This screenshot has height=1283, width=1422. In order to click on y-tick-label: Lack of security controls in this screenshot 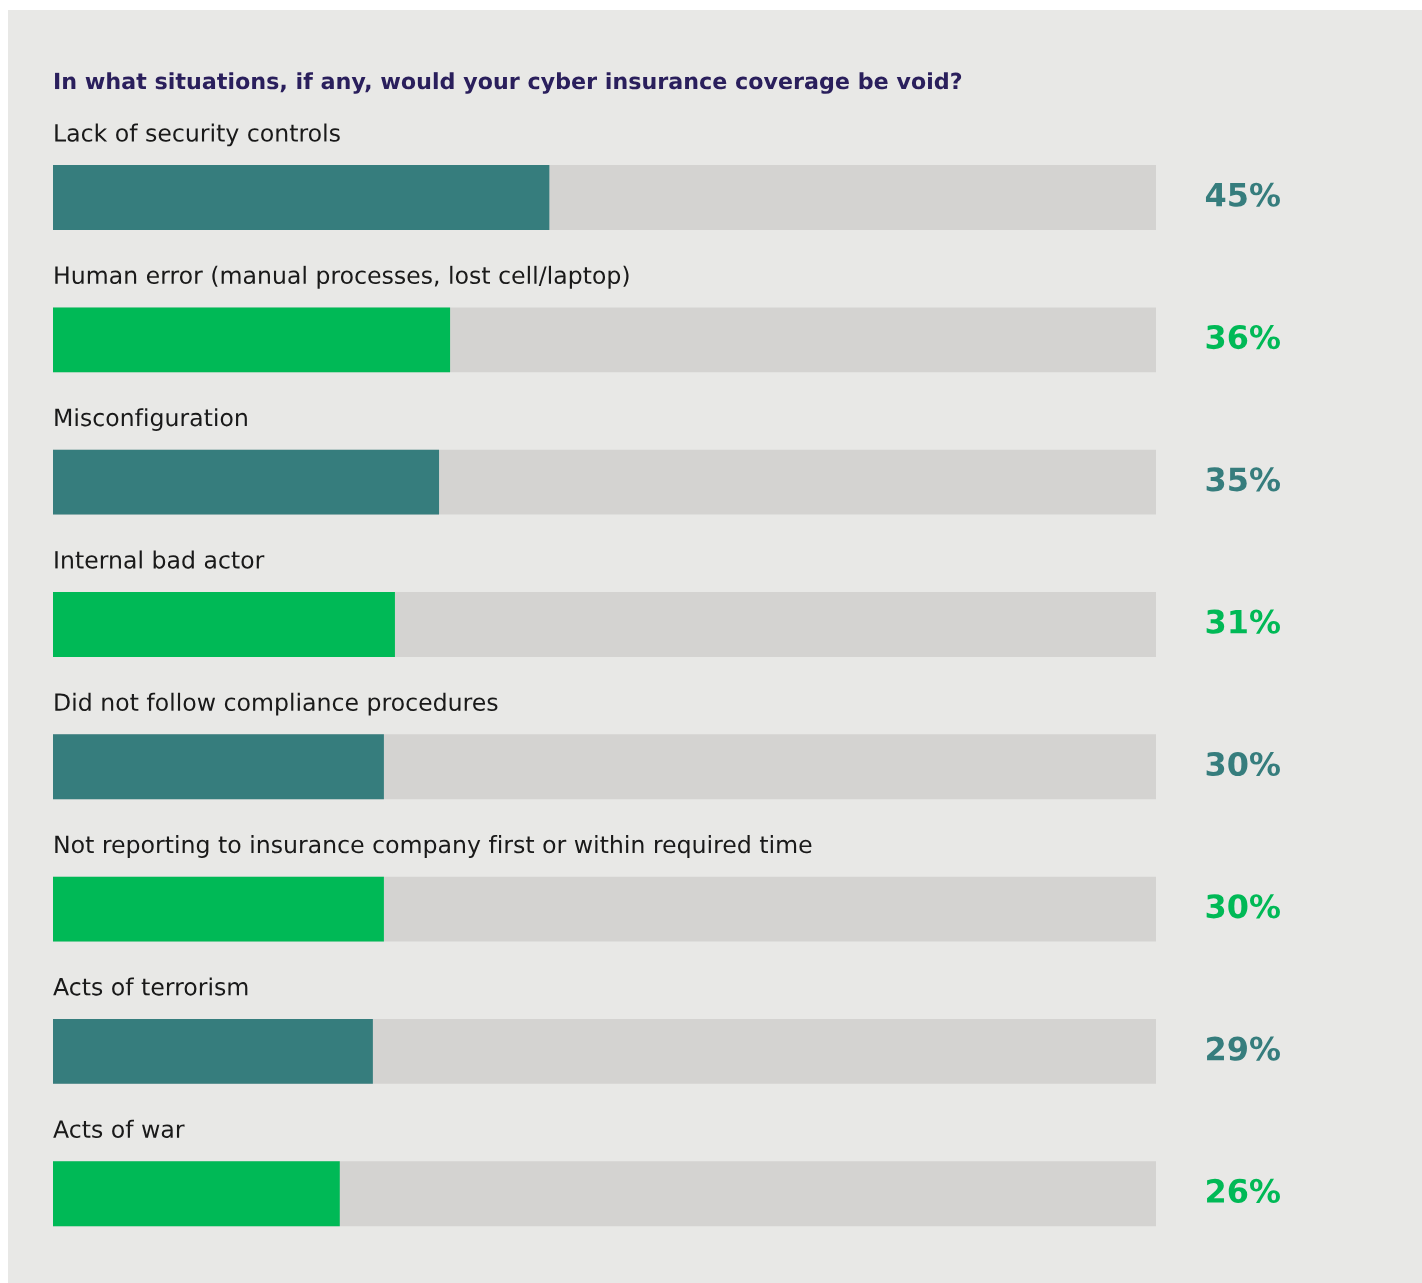, I will do `click(197, 135)`.